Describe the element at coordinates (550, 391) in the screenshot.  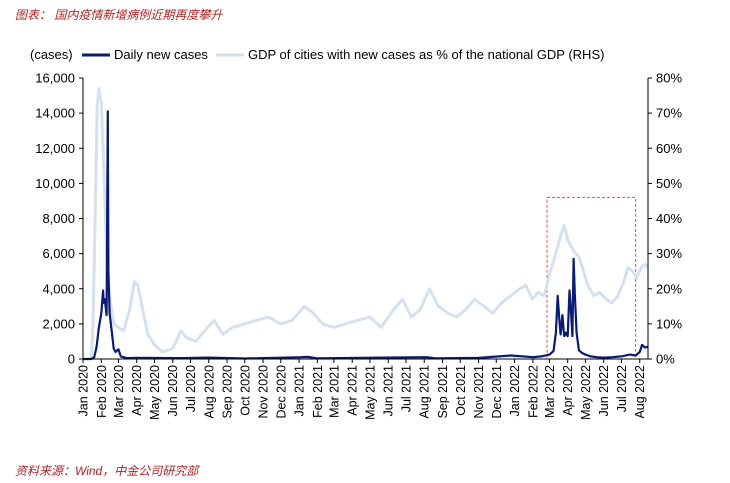
I see `x-tick-label: Mar 2022` at that location.